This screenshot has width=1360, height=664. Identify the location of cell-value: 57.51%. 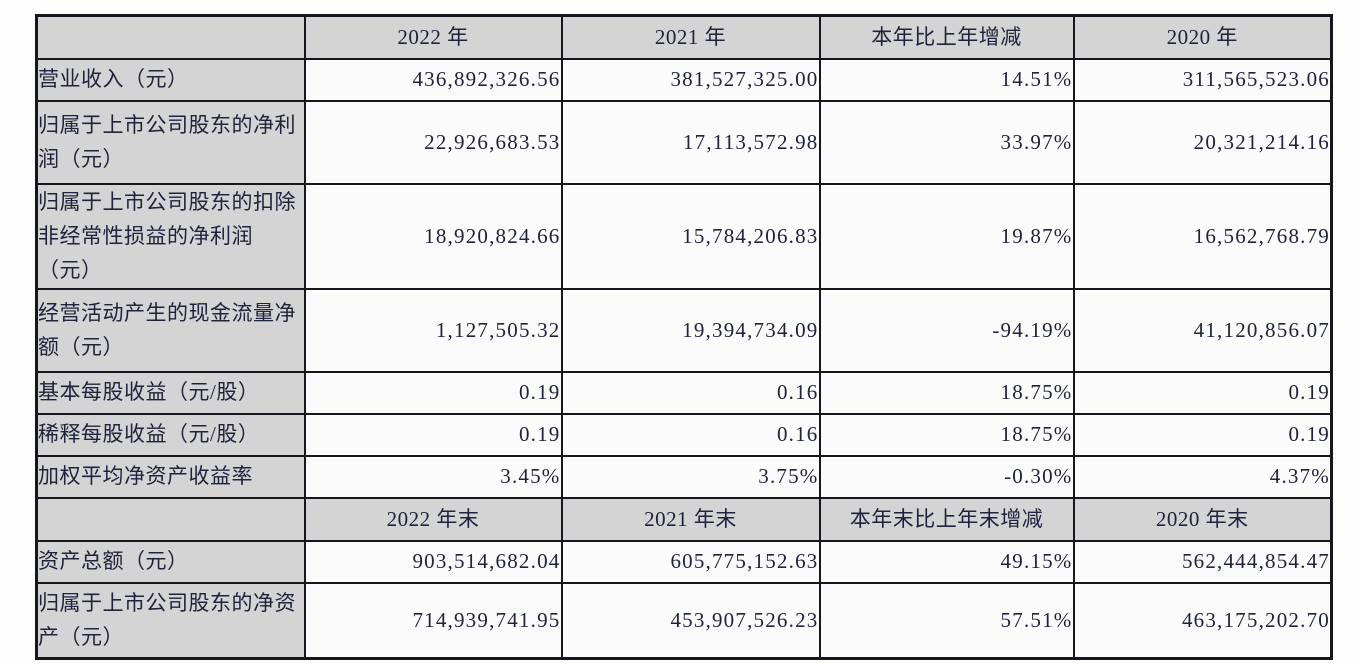
(946, 620).